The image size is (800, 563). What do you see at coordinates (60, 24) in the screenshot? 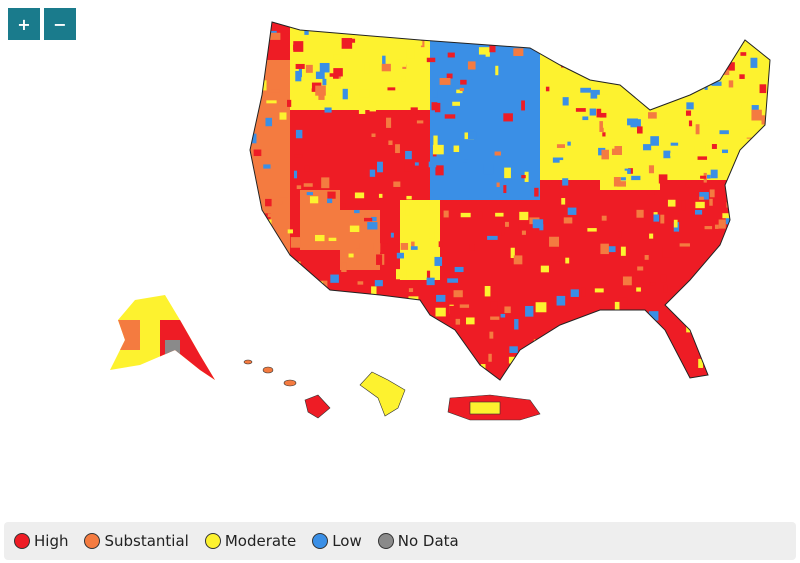
I see `zoom-out-button: −` at bounding box center [60, 24].